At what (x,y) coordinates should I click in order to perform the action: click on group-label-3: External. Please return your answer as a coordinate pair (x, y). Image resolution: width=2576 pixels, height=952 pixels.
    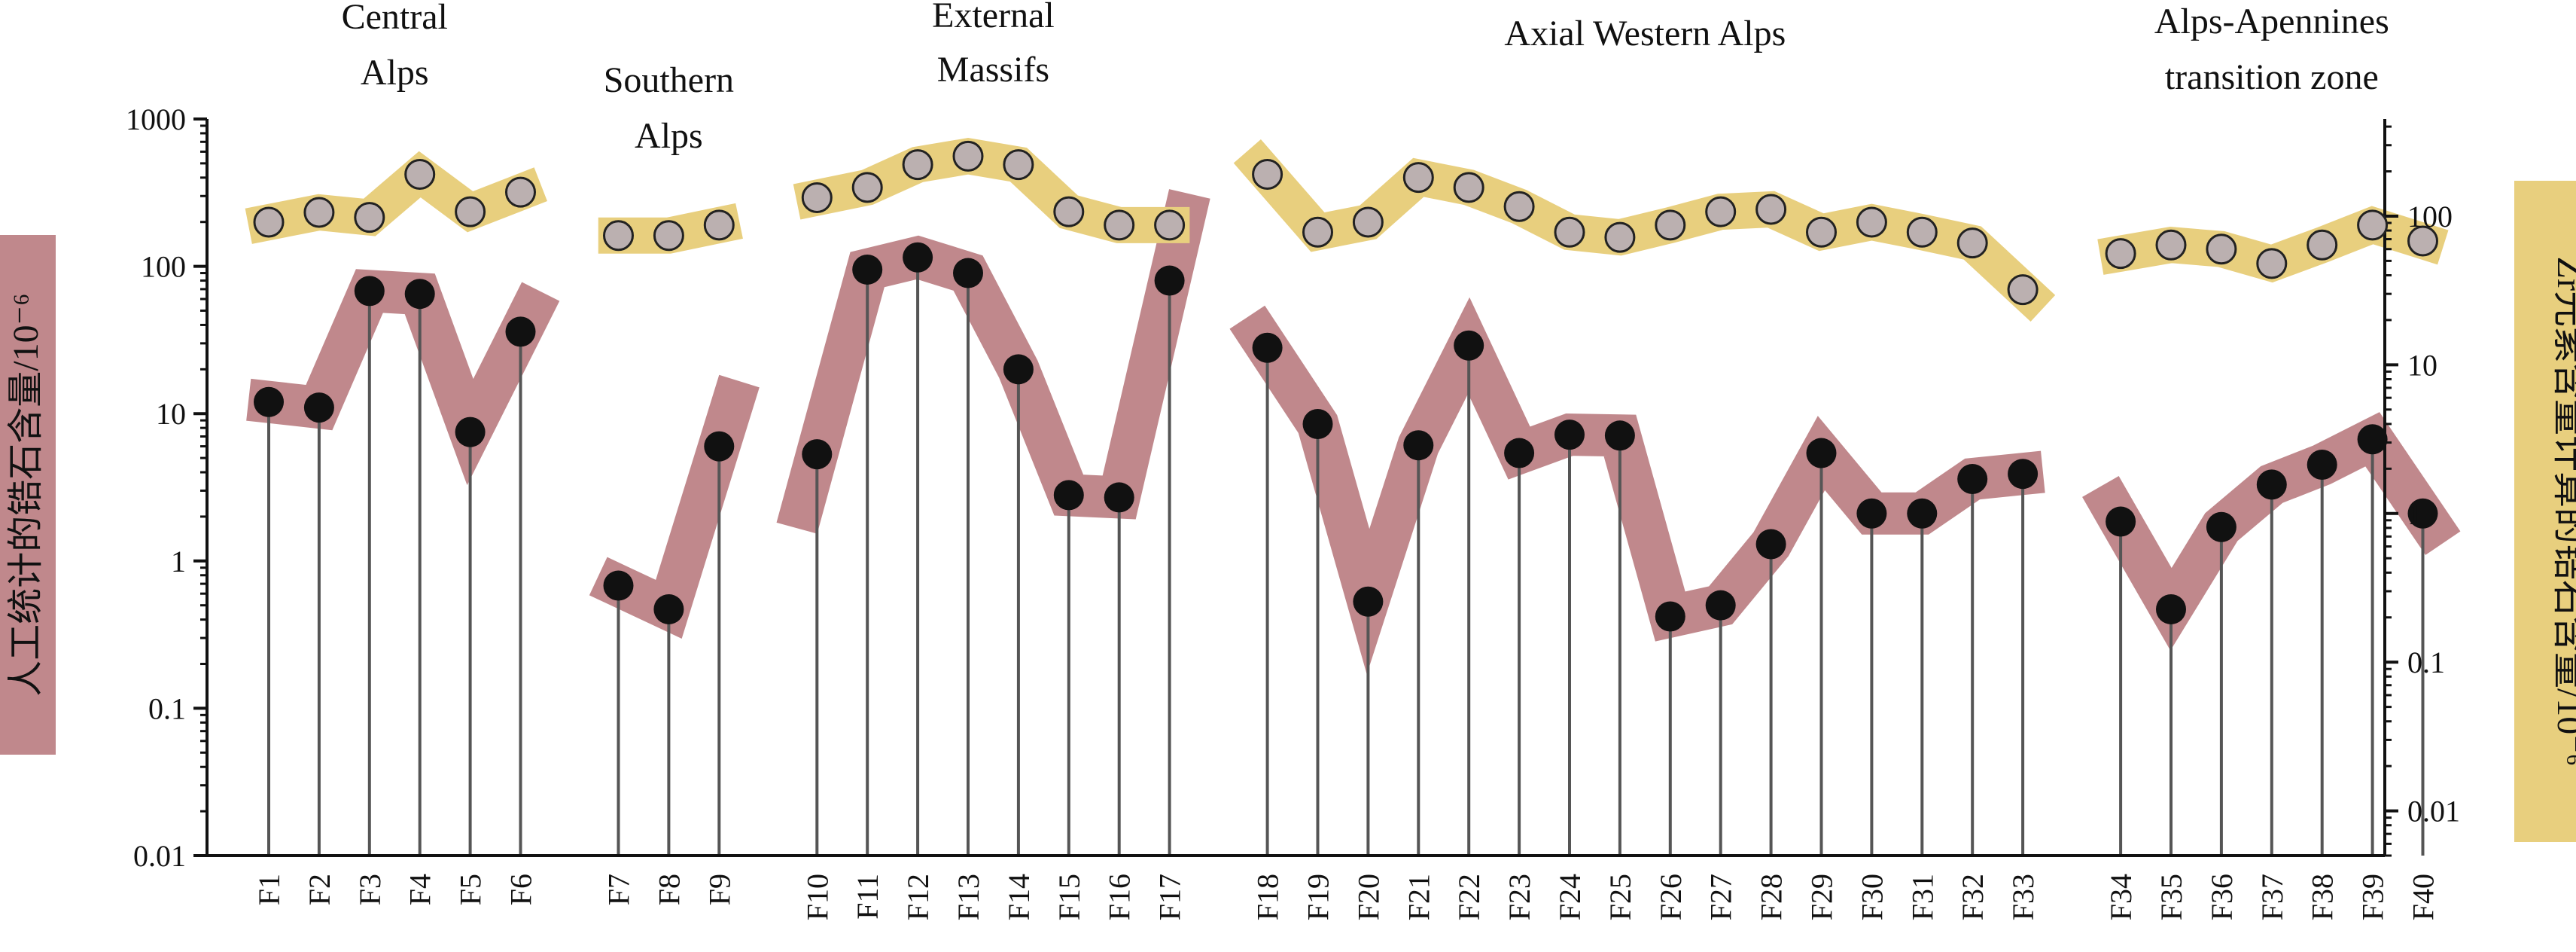
    Looking at the image, I should click on (993, 17).